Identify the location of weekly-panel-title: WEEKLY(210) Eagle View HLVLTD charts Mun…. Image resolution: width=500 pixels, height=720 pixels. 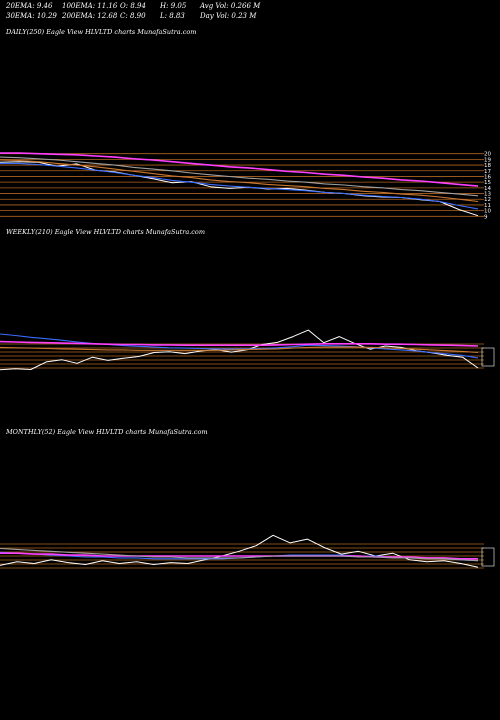
(106, 232).